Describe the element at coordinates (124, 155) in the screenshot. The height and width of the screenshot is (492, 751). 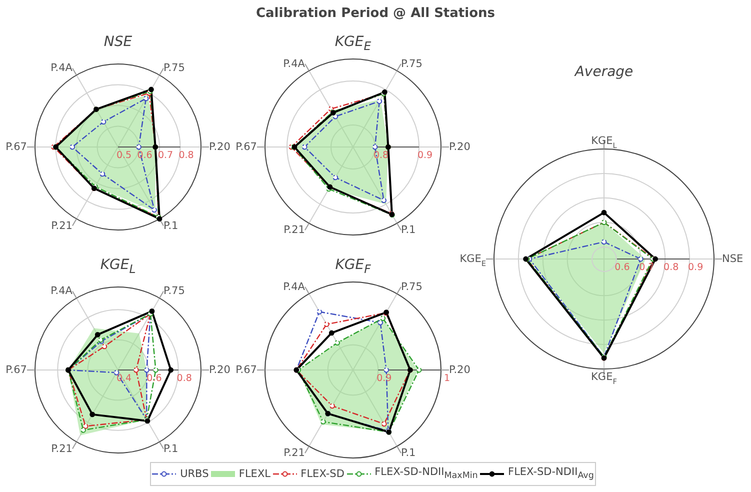
I see `y-tick-label: 0.5` at that location.